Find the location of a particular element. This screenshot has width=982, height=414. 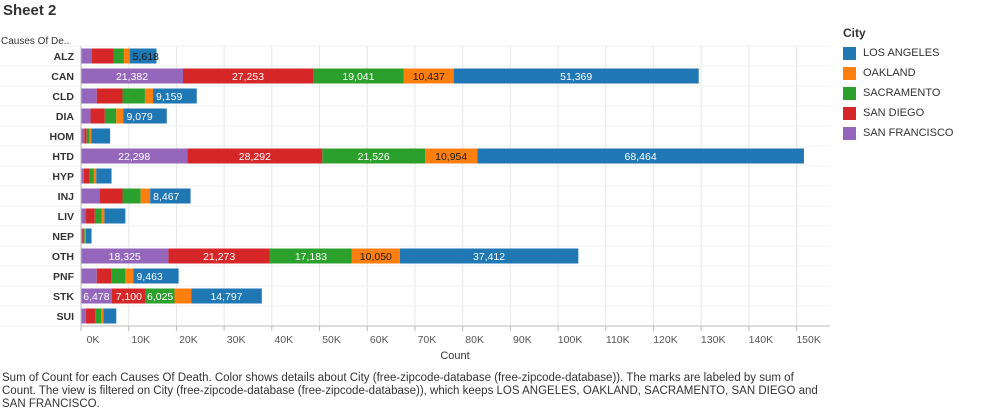

category-label: HYP is located at coordinates (63, 177).